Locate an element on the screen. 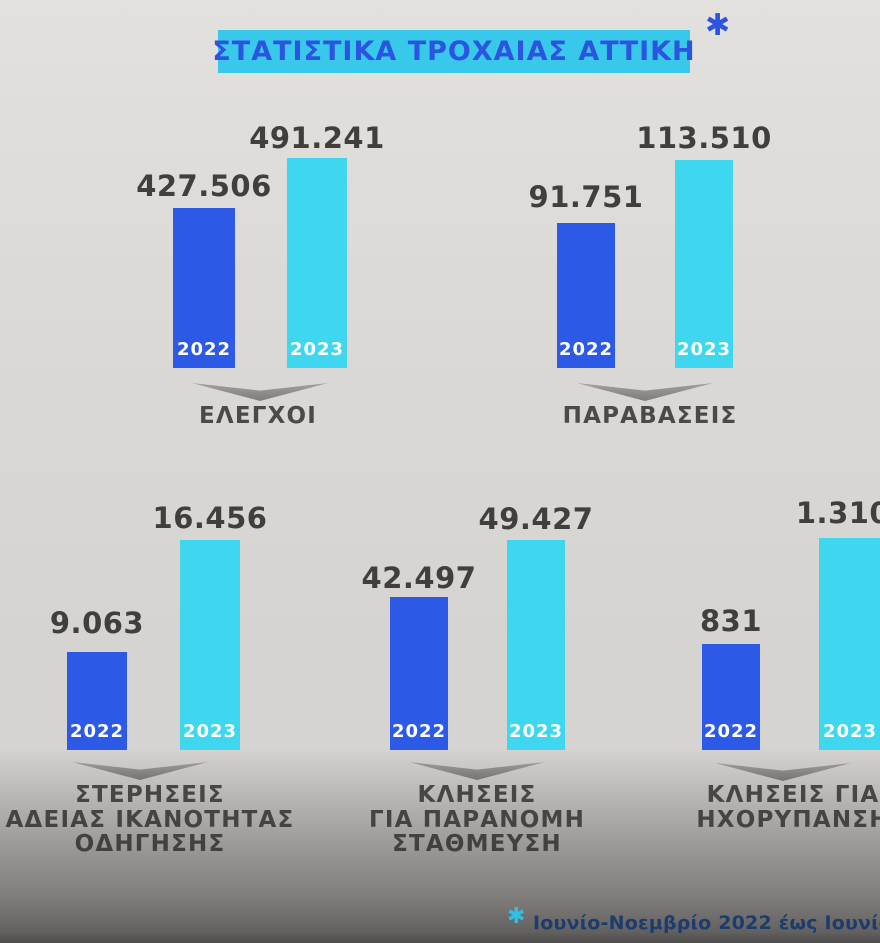 Image resolution: width=880 pixels, height=943 pixels. category-label: ΕΛΕΓΧΟΙ is located at coordinates (258, 416).